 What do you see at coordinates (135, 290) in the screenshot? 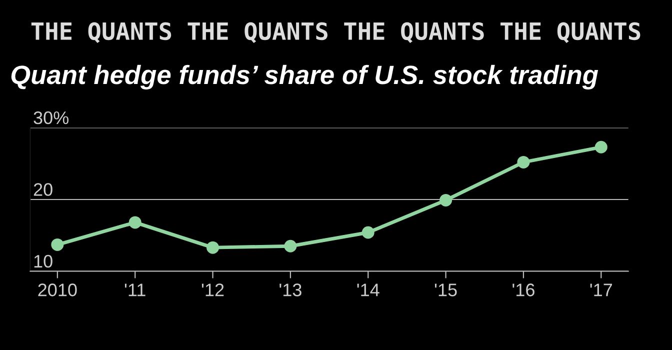
I see `x-tick-label: '11` at bounding box center [135, 290].